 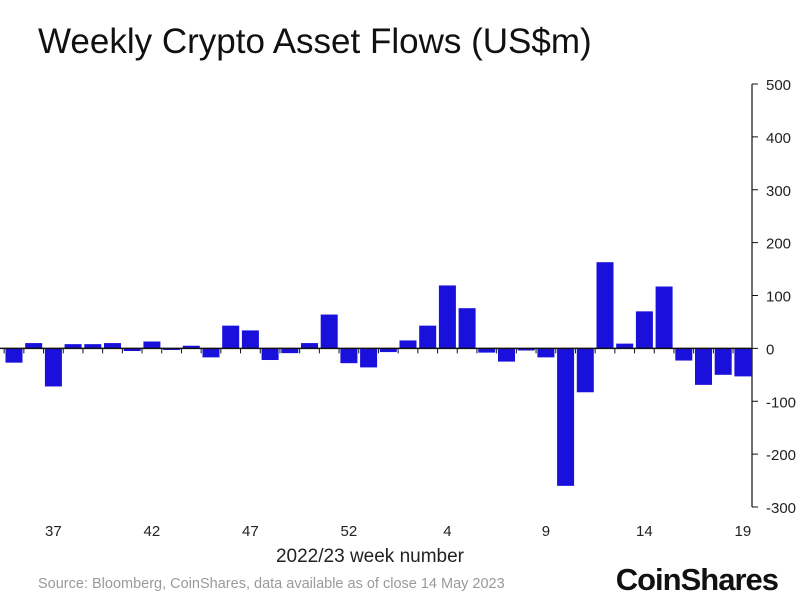 What do you see at coordinates (781, 455) in the screenshot?
I see `y-tick-label: -200` at bounding box center [781, 455].